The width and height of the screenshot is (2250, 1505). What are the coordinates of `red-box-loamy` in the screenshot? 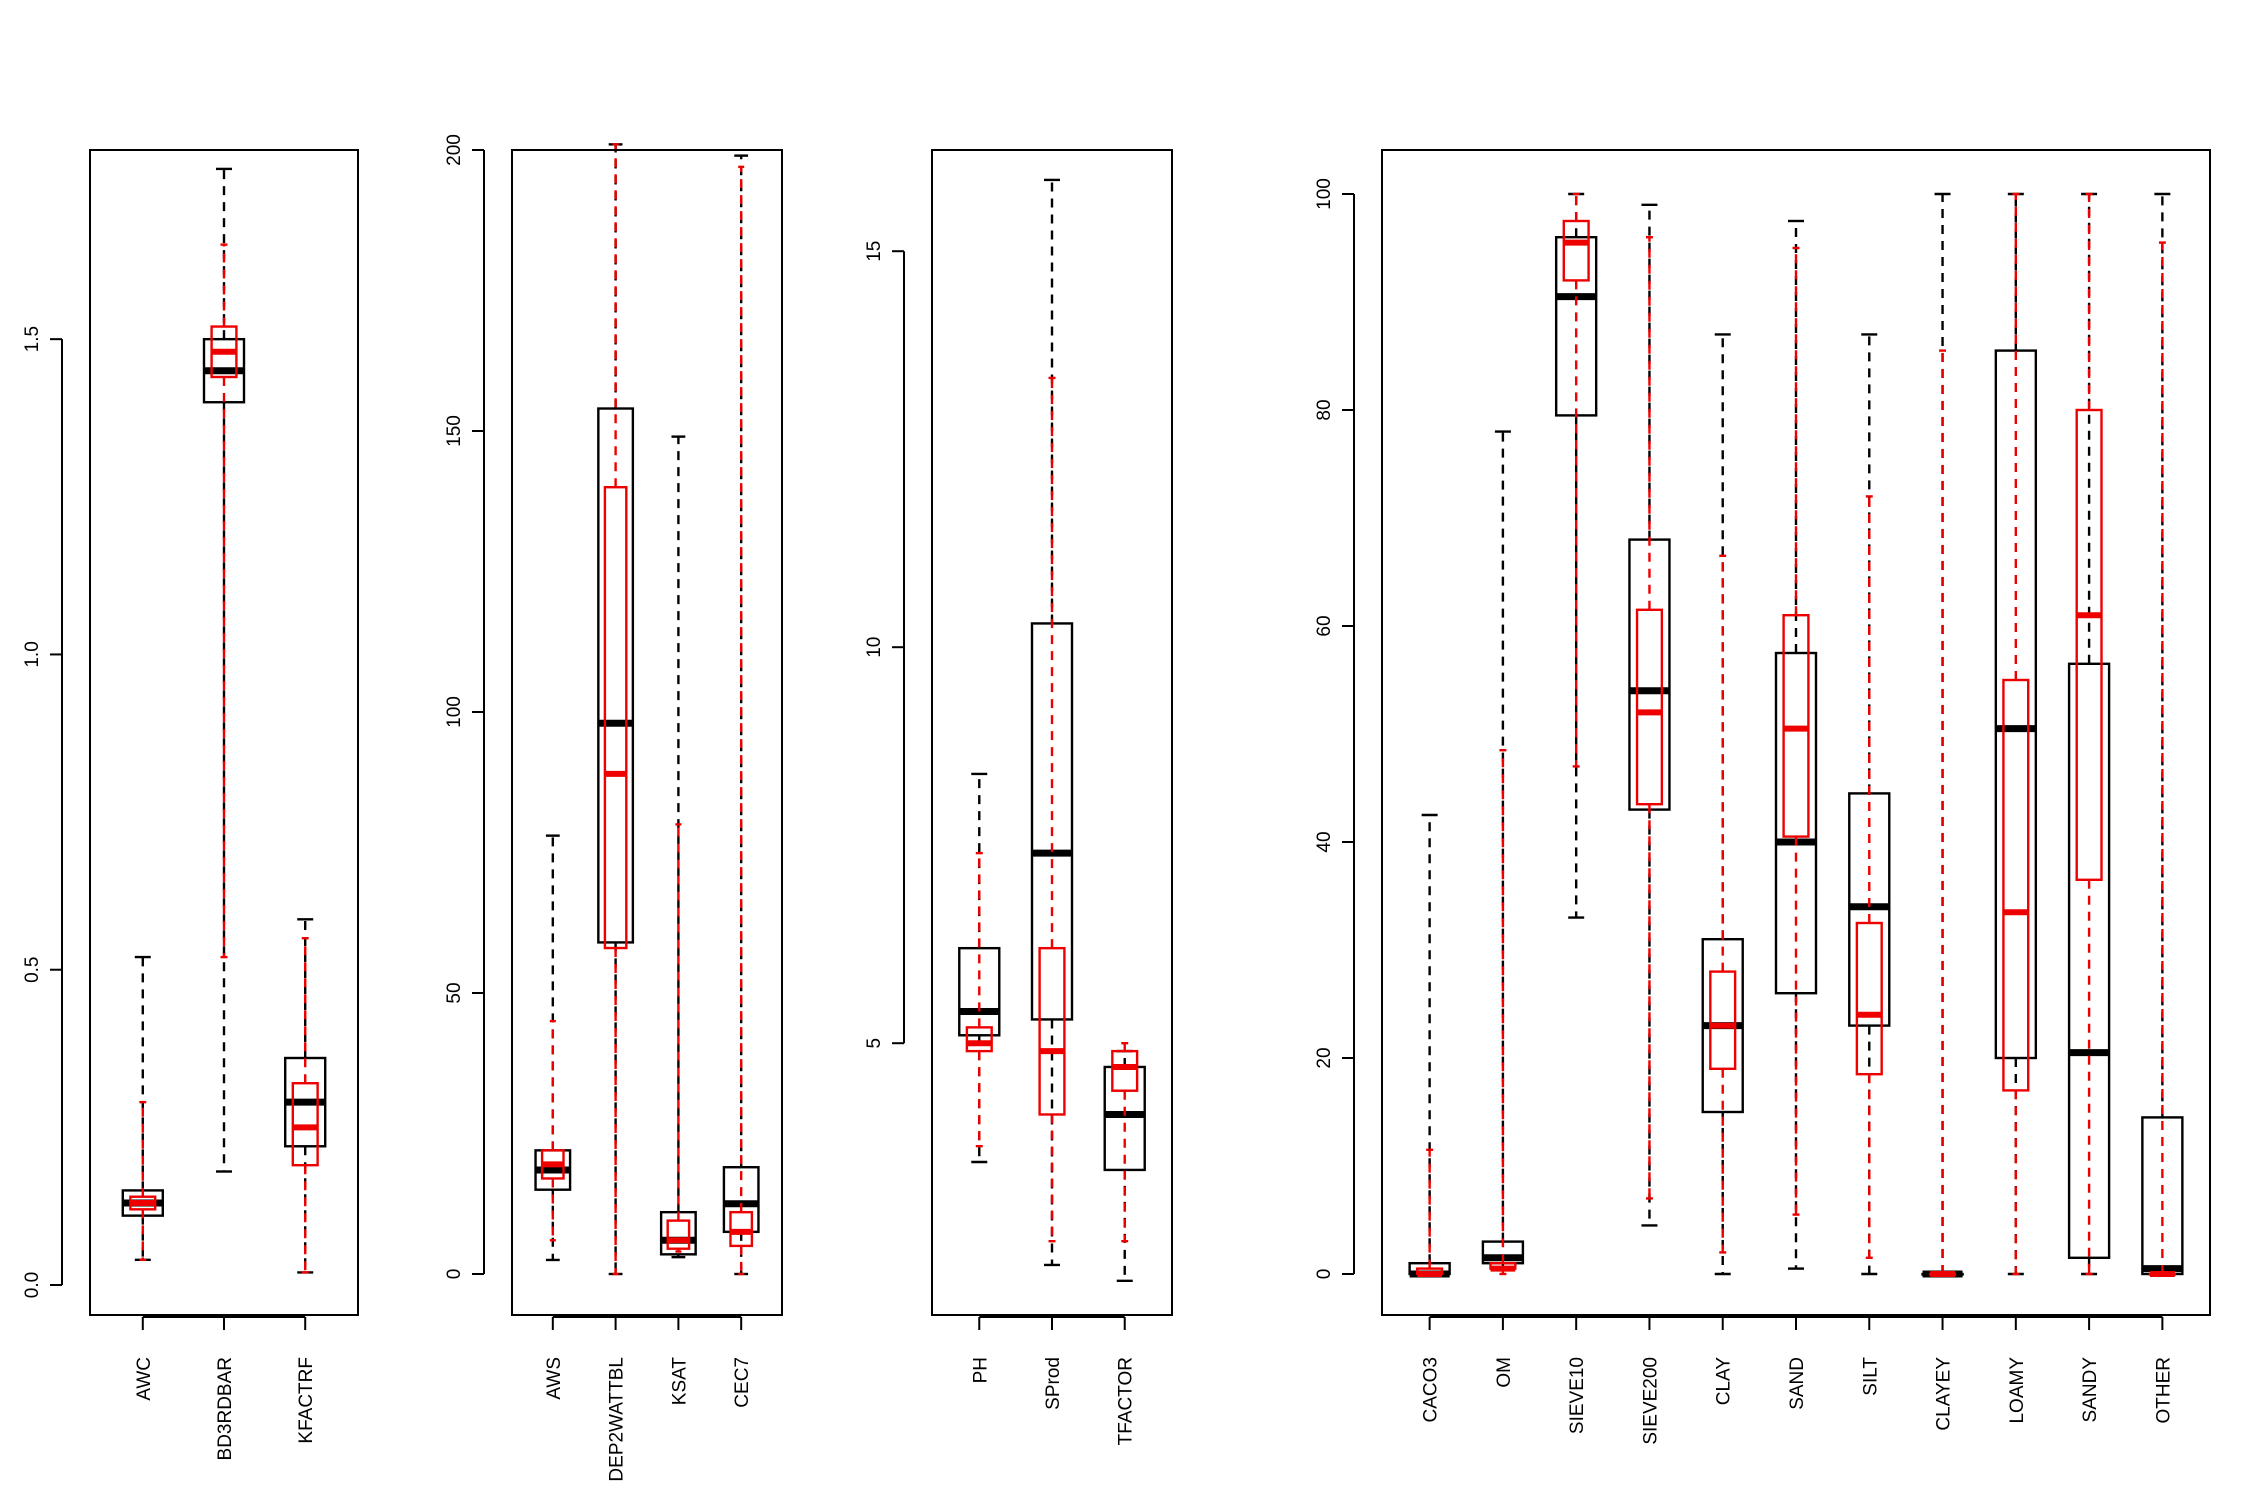 It's located at (2016, 734).